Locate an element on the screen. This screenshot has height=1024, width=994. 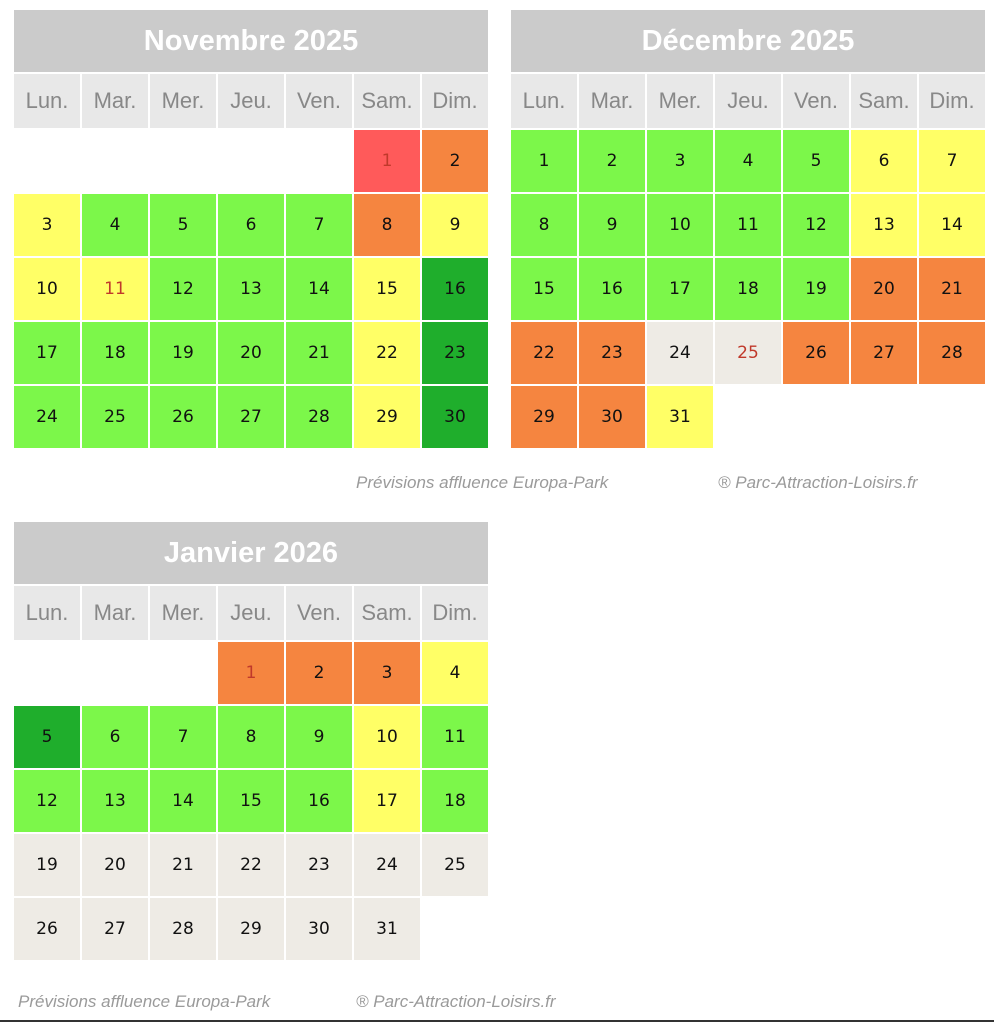
bottom-border is located at coordinates (497, 1021).